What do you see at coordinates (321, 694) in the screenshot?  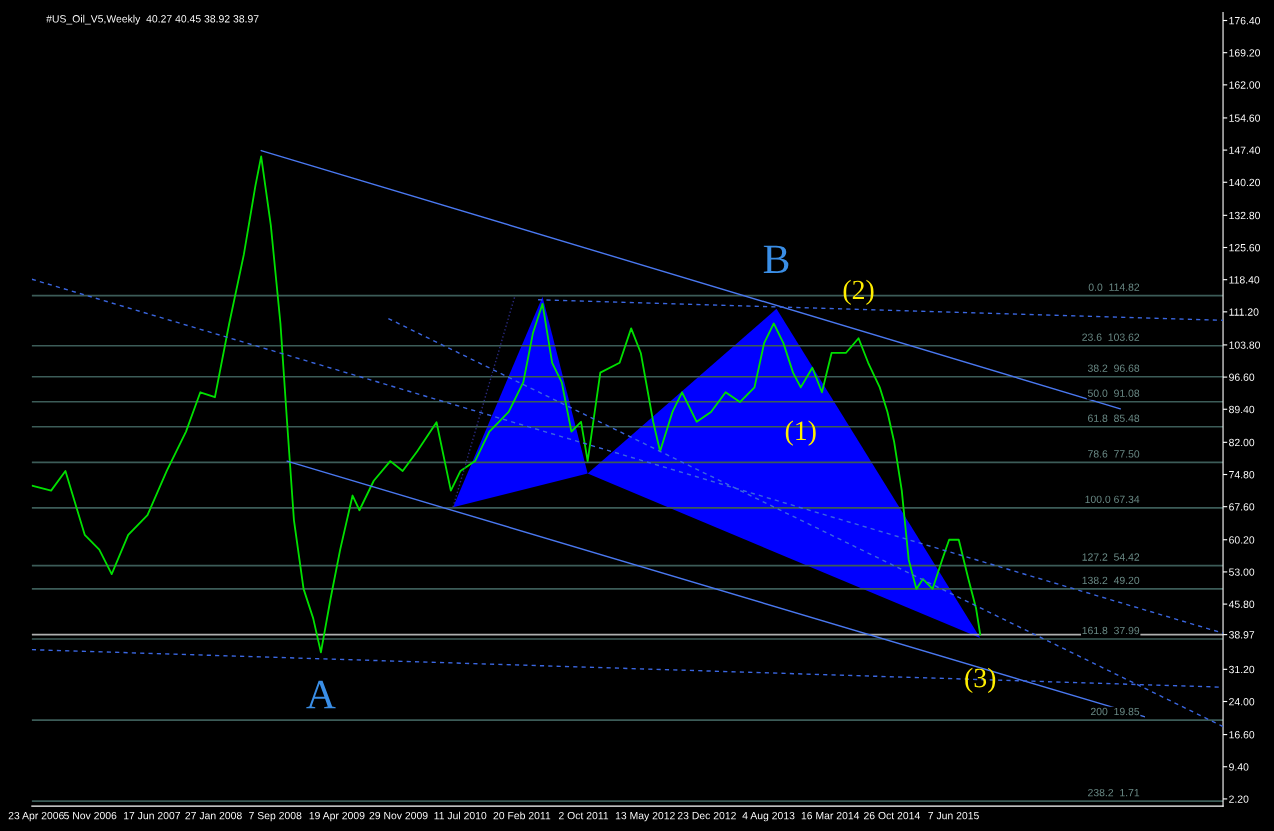 I see `annotation: A` at bounding box center [321, 694].